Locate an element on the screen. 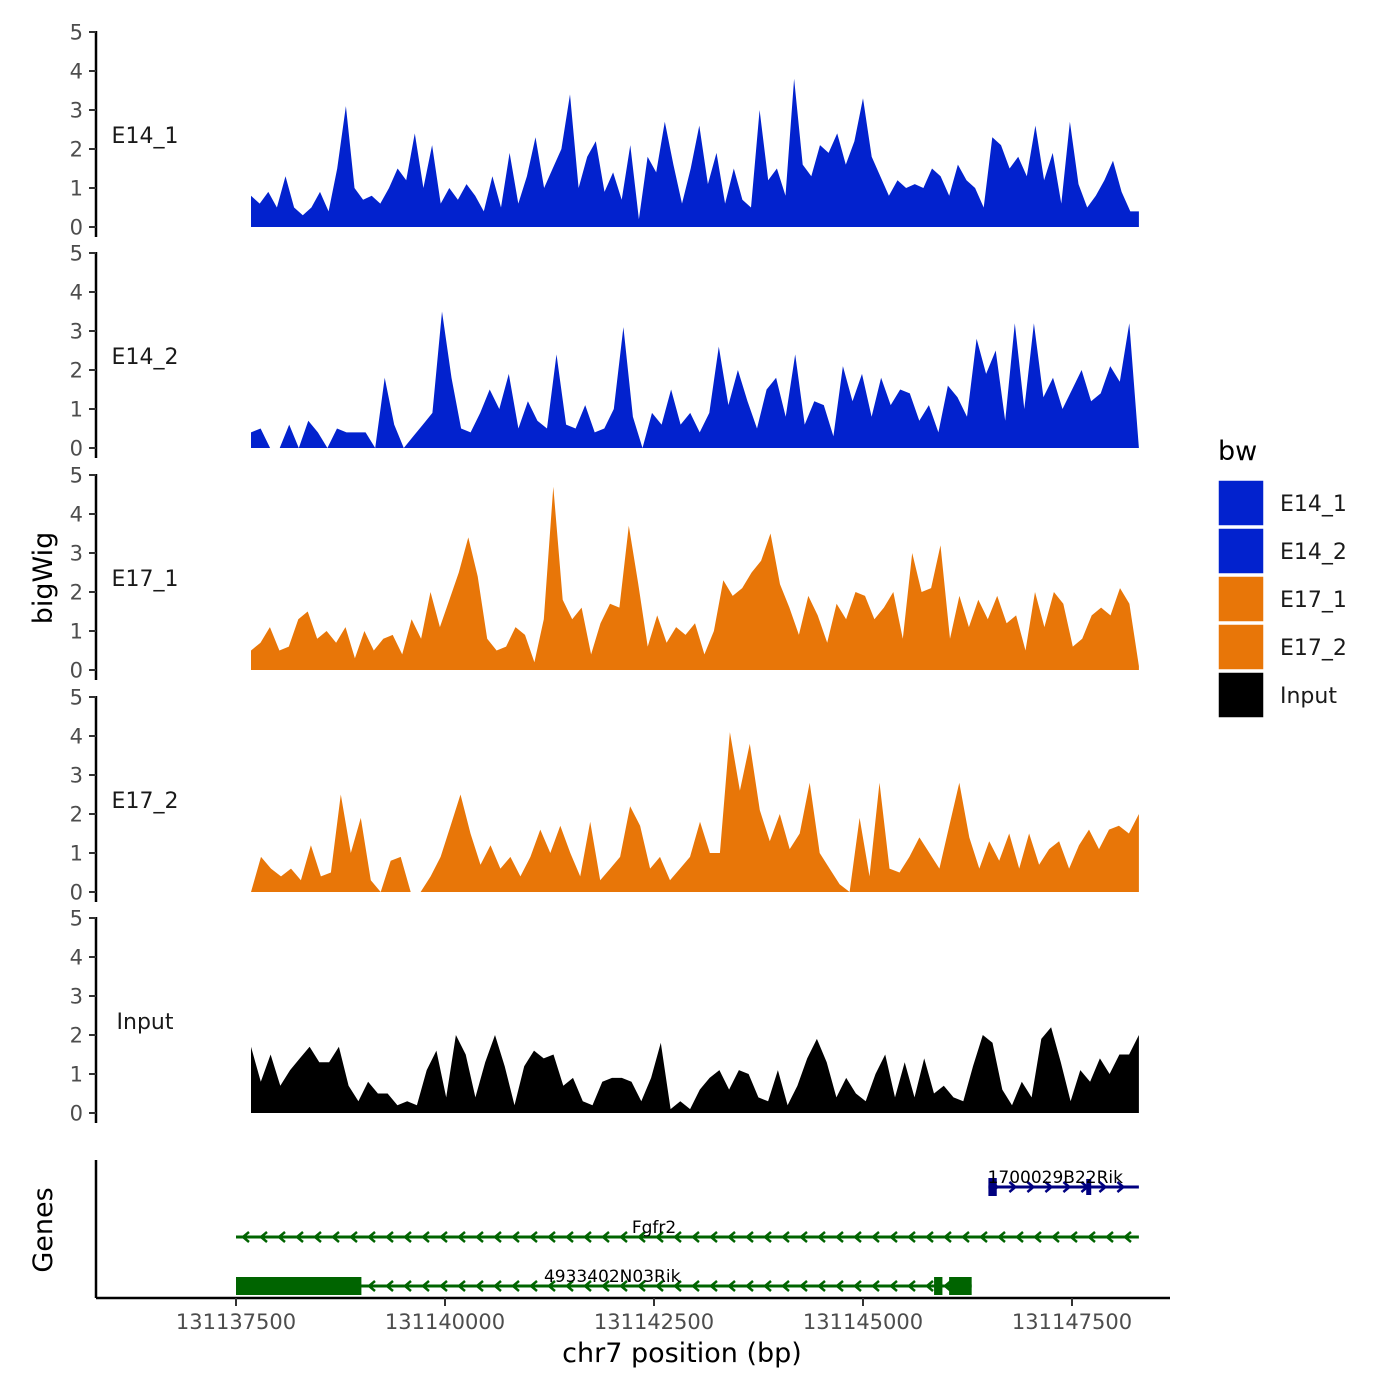 Image resolution: width=1400 pixels, height=1400 pixels. signal-area-Input is located at coordinates (695, 1070).